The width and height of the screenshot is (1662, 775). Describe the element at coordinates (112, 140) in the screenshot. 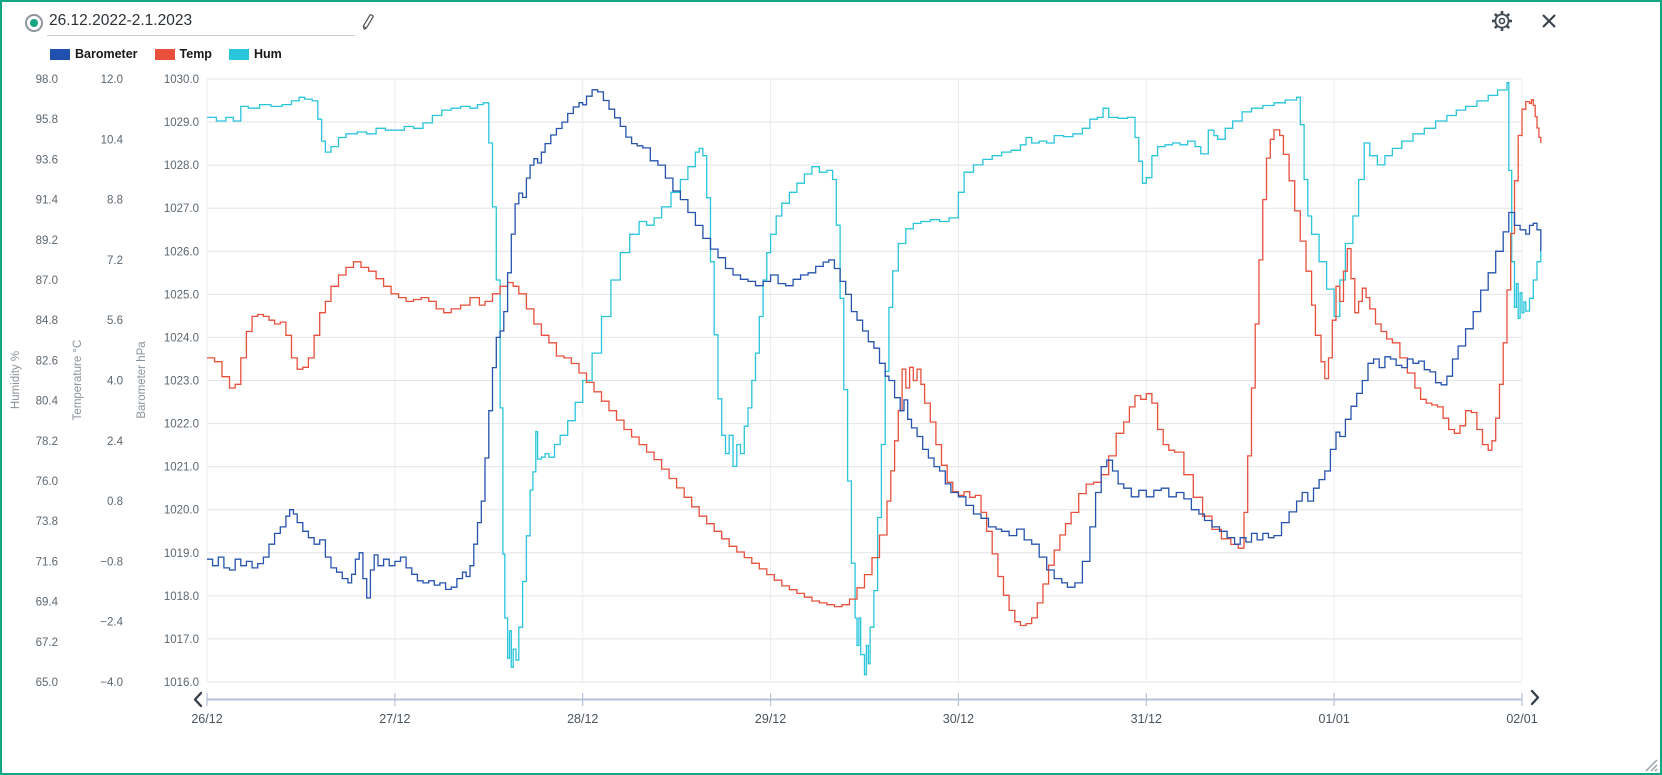

I see `svg-text: 10.4` at that location.